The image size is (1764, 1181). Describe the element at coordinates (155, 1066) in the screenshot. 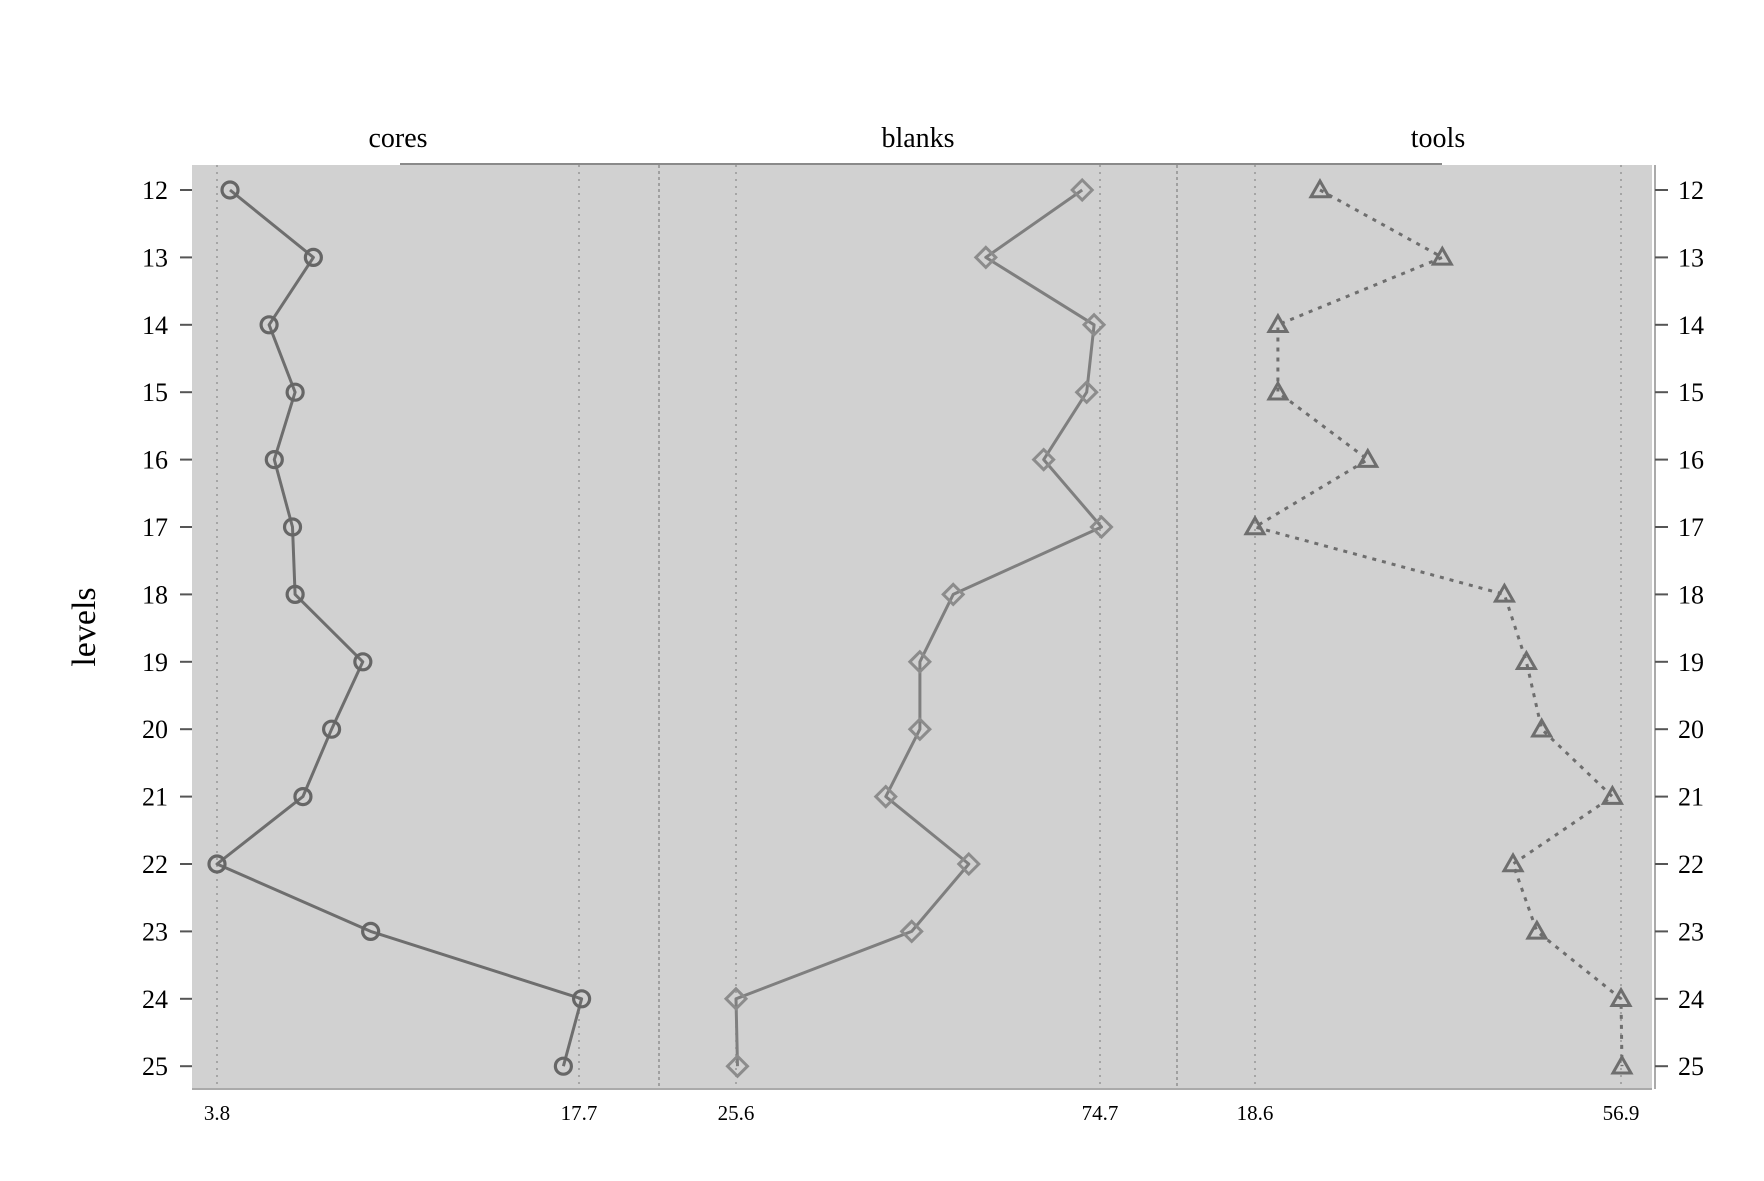

I see `y-tick-label-left: 25` at that location.